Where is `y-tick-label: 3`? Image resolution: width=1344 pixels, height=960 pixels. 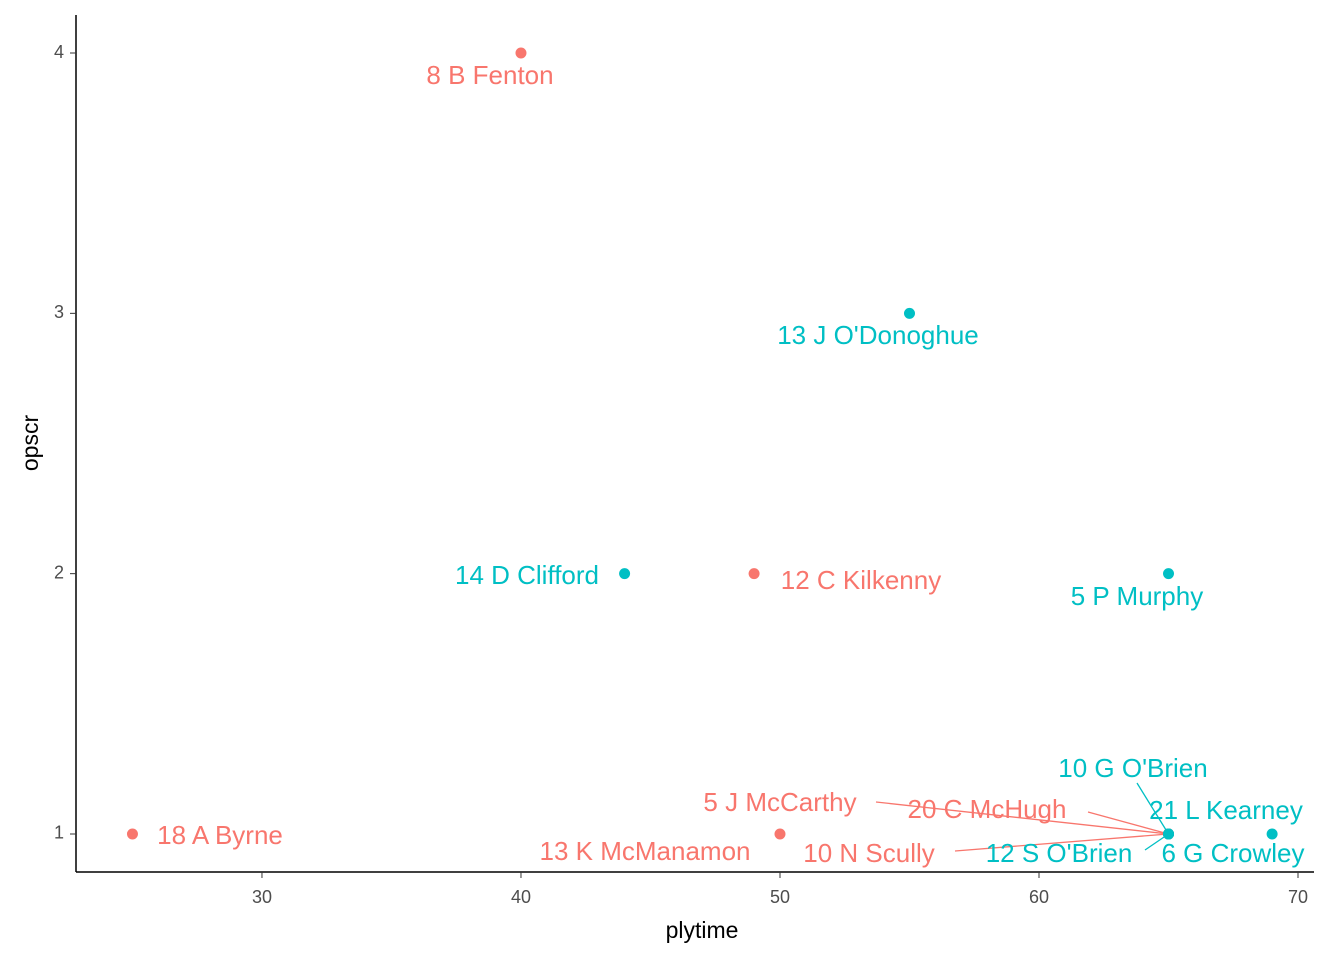 y-tick-label: 3 is located at coordinates (59, 312).